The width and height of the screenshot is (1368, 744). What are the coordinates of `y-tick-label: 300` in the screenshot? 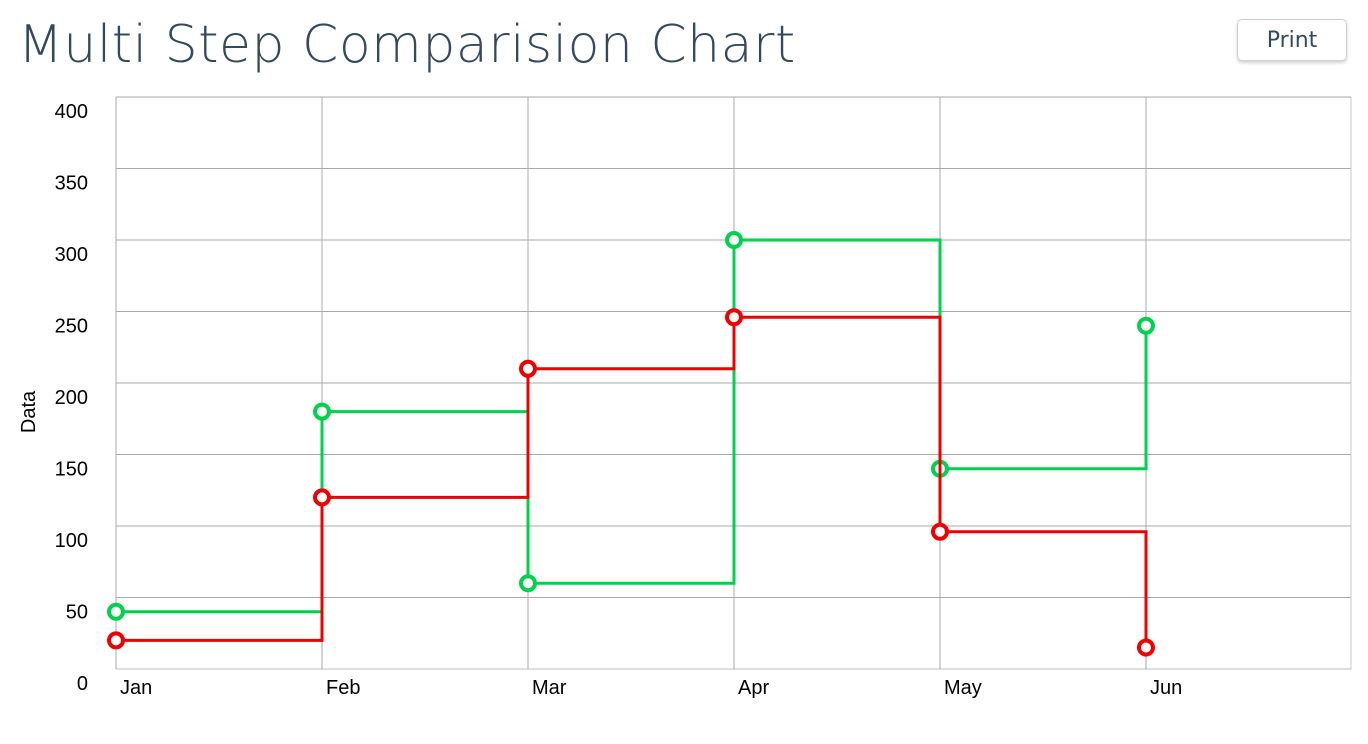 It's located at (71, 255).